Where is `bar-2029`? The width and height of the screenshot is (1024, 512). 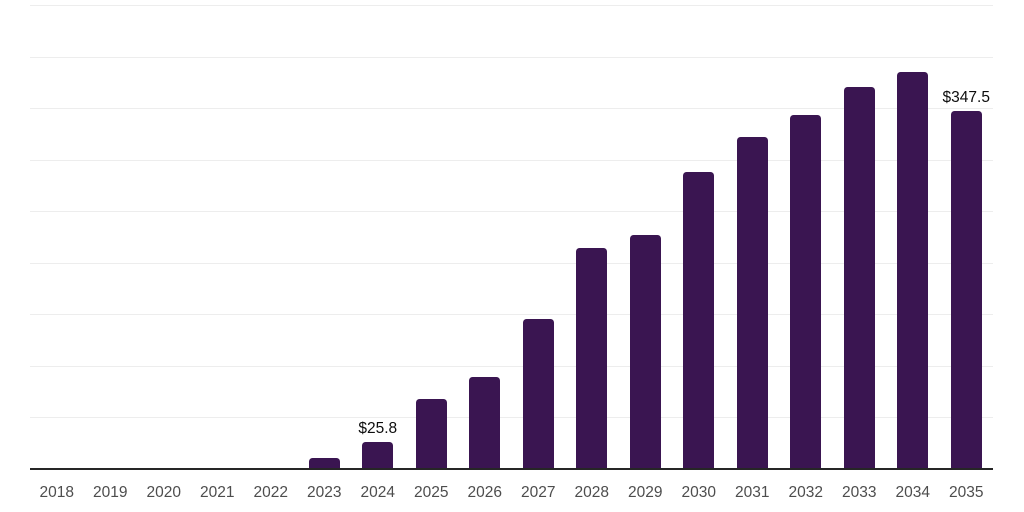 bar-2029 is located at coordinates (645, 351).